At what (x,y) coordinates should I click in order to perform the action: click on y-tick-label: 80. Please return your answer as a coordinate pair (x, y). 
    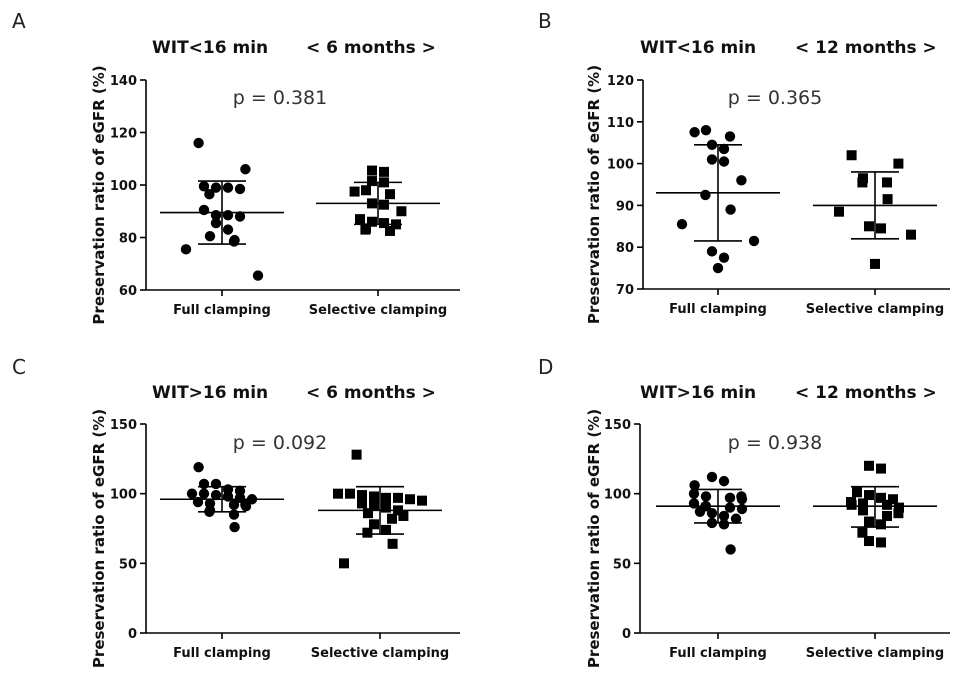
    Looking at the image, I should click on (625, 248).